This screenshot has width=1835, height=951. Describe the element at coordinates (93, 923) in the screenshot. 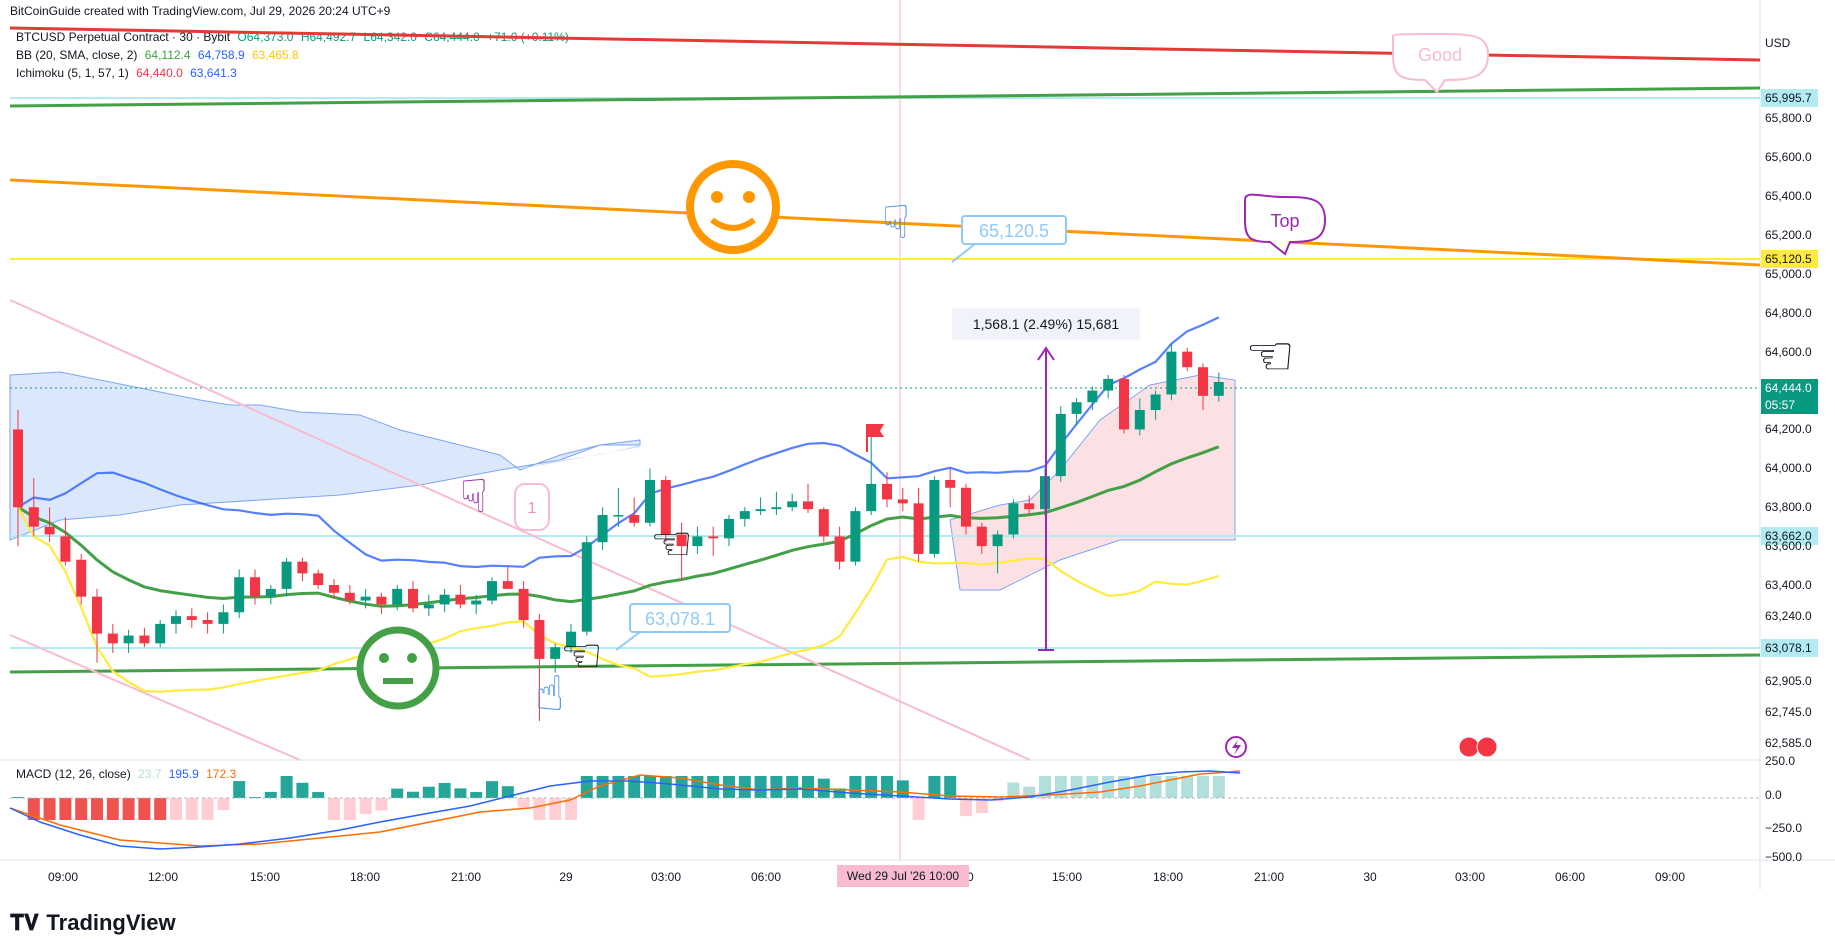

I see `tradingview-logo: 𝐓𝐕 TradingView` at that location.